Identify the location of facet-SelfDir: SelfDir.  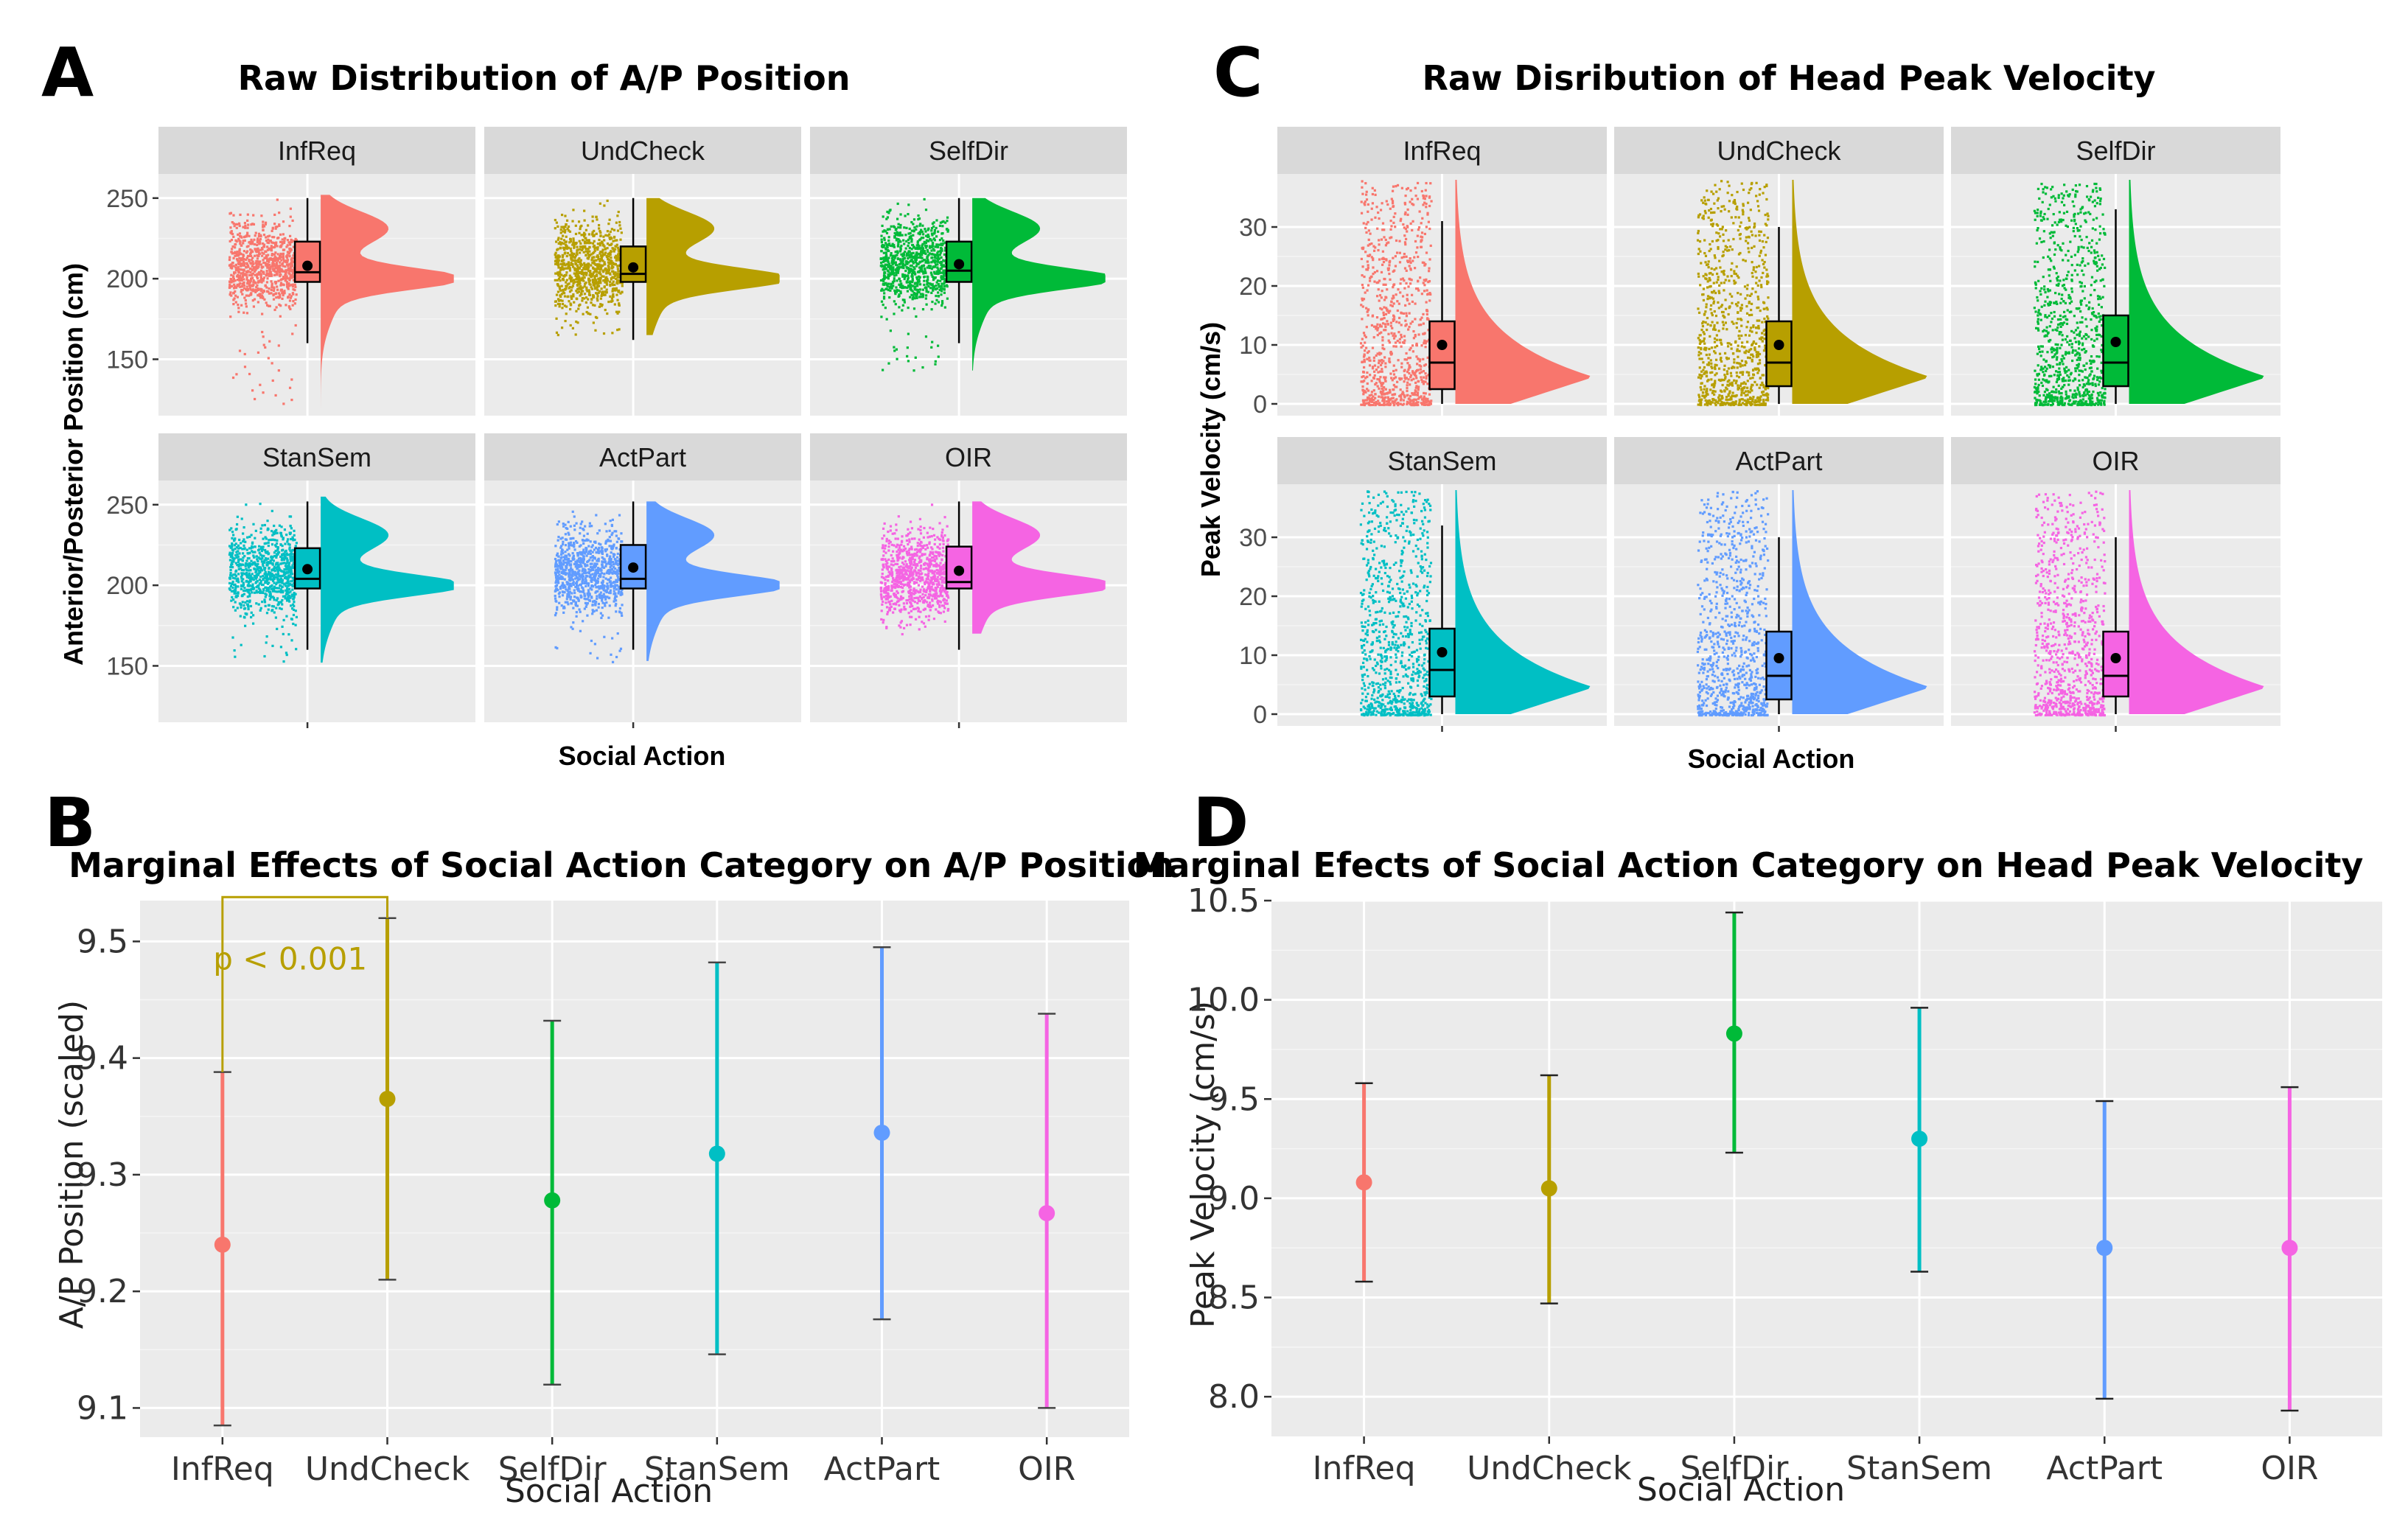
(968, 272).